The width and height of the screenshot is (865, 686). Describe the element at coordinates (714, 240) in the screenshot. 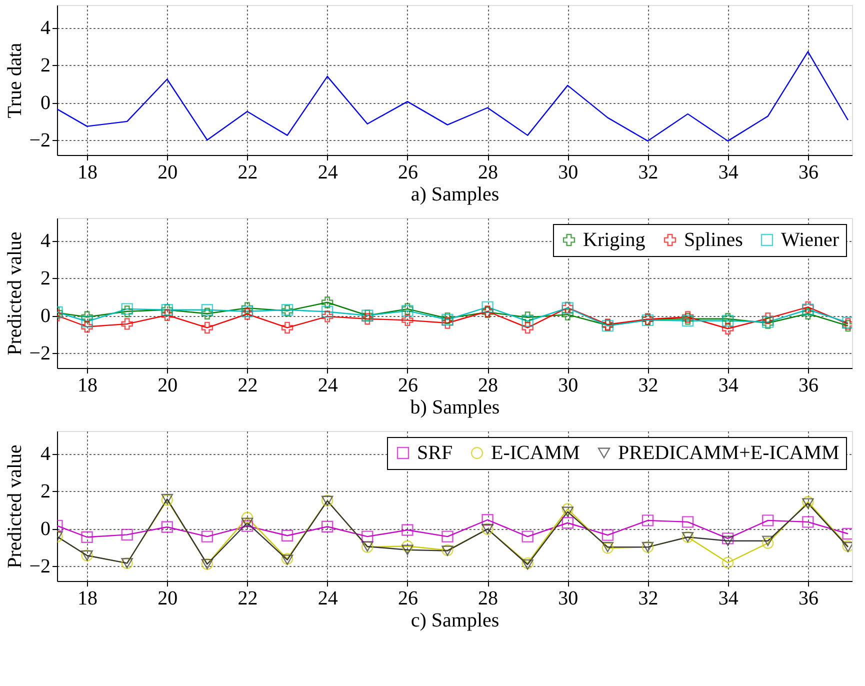

I see `legend-label: Splines` at that location.